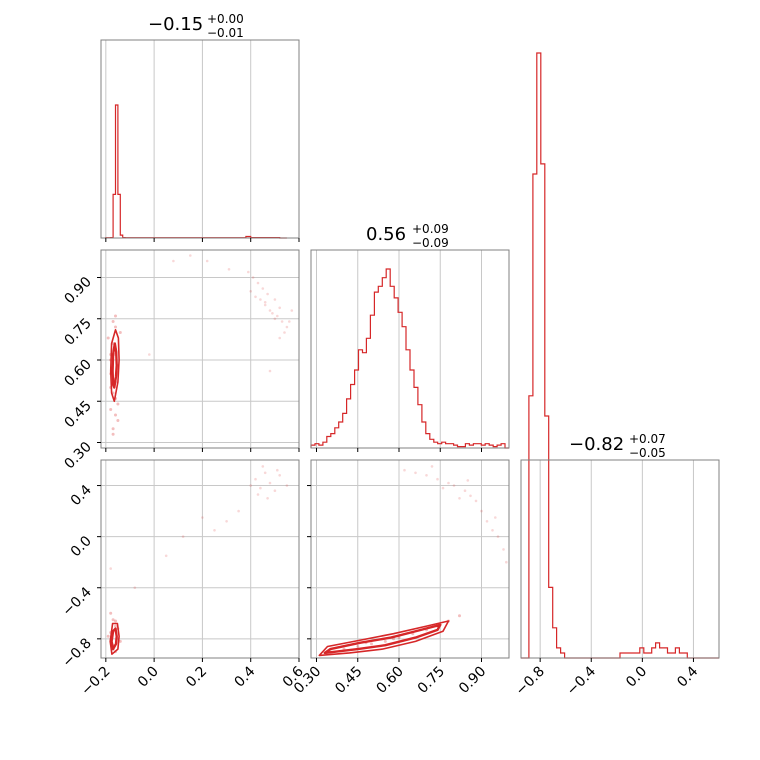 Image resolution: width=760 pixels, height=760 pixels. Describe the element at coordinates (430, 229) in the screenshot. I see `title-plus-2: +0.09` at that location.